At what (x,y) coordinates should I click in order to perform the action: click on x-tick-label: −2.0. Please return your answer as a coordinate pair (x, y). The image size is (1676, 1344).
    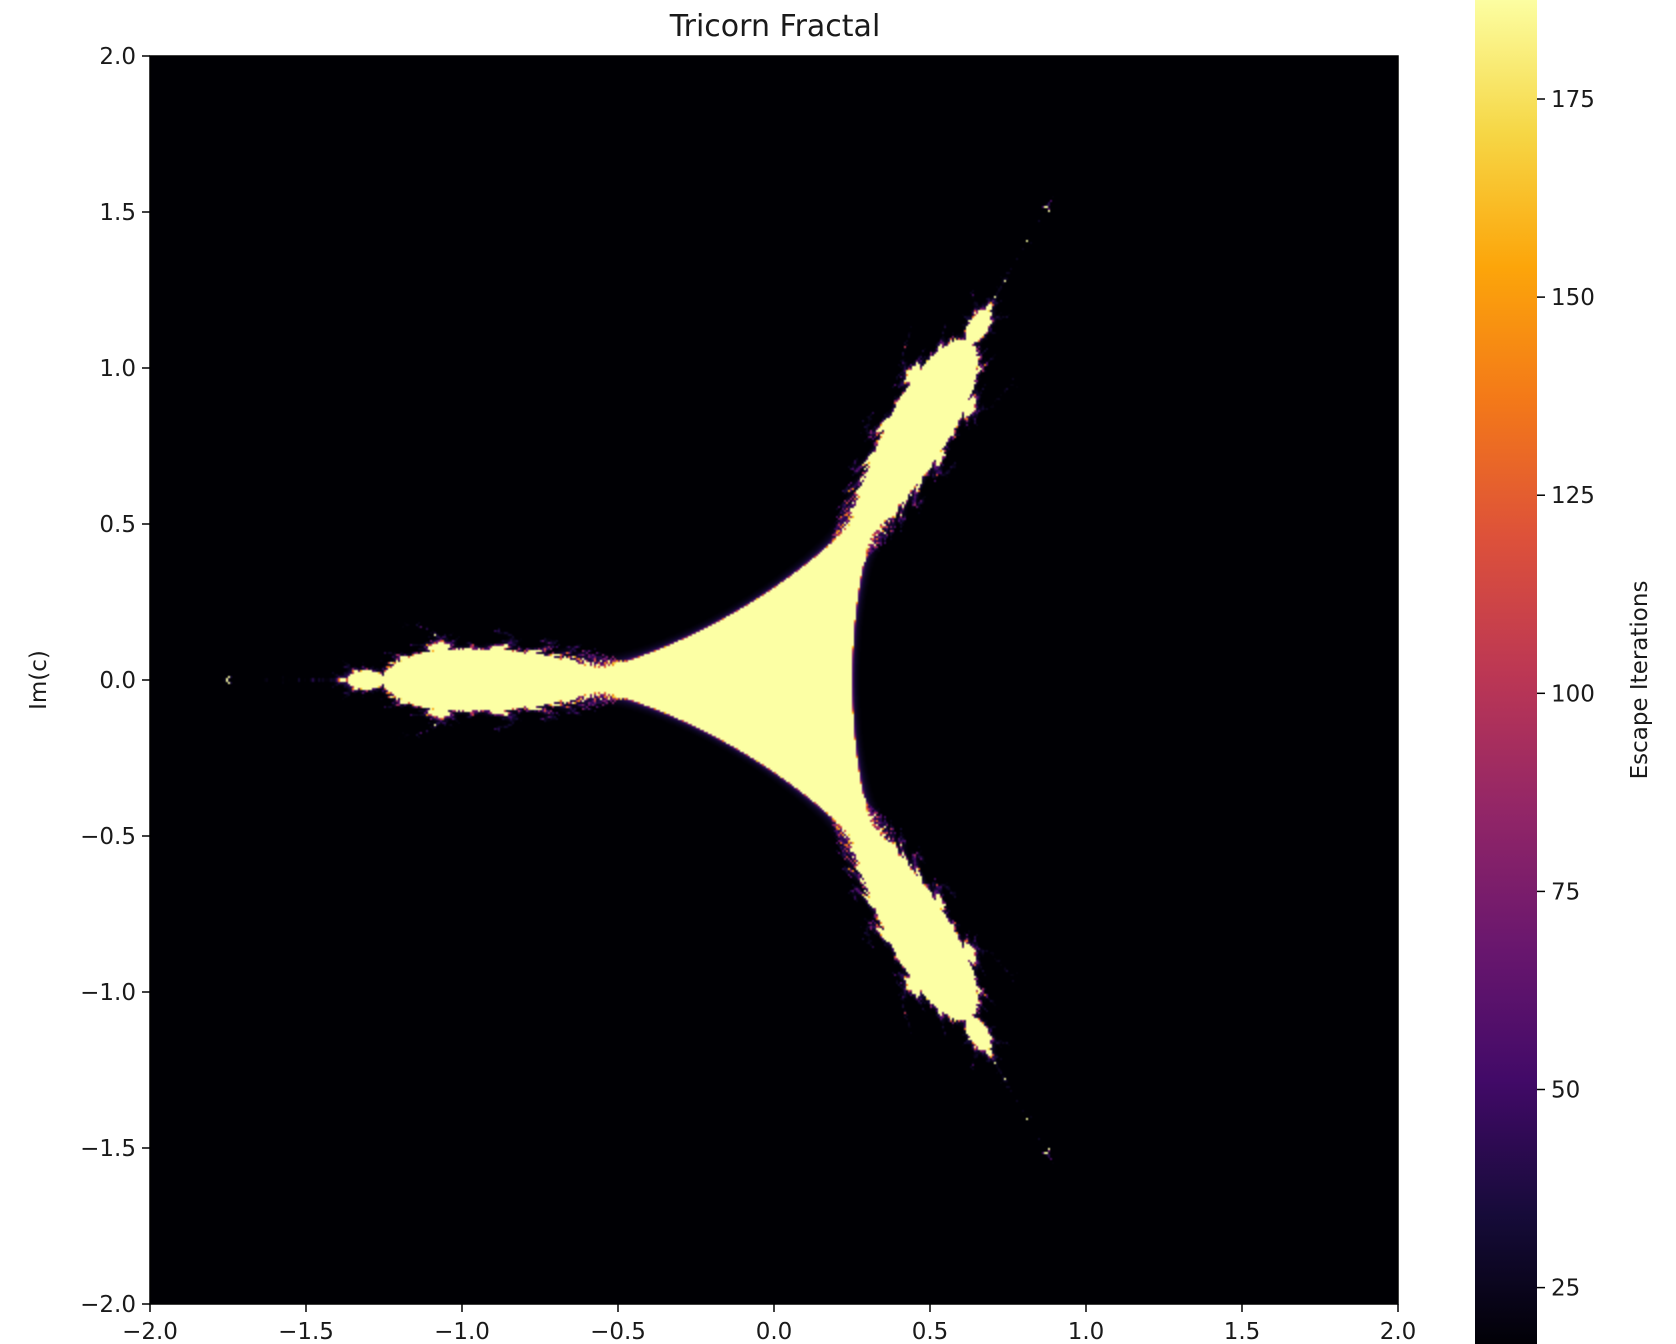
    Looking at the image, I should click on (150, 1331).